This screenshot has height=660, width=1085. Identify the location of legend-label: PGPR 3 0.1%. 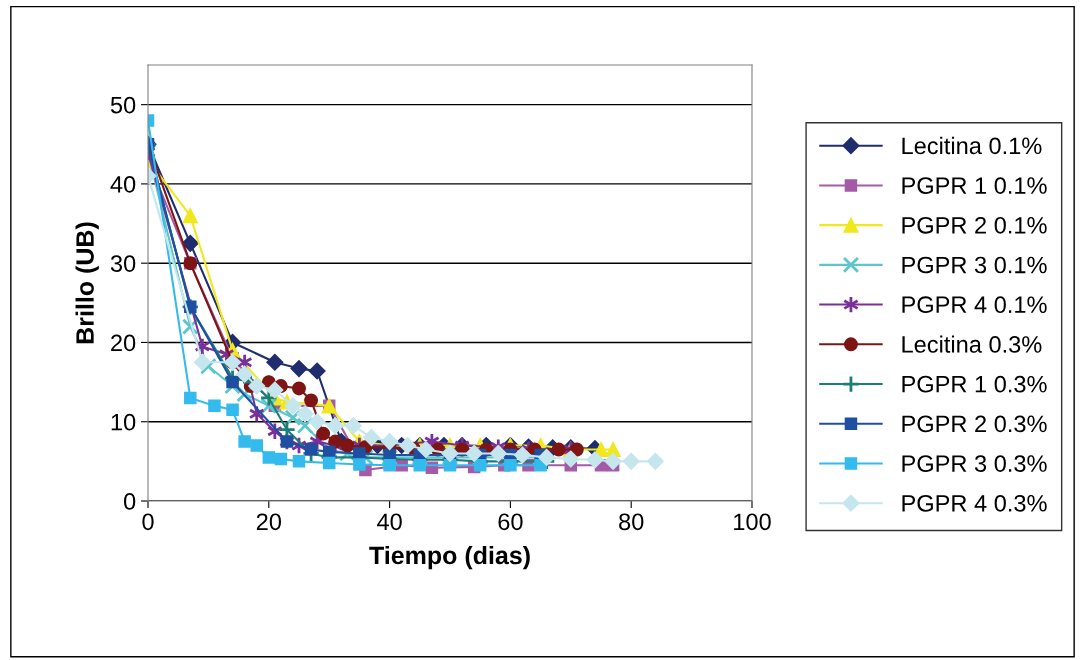
(974, 265).